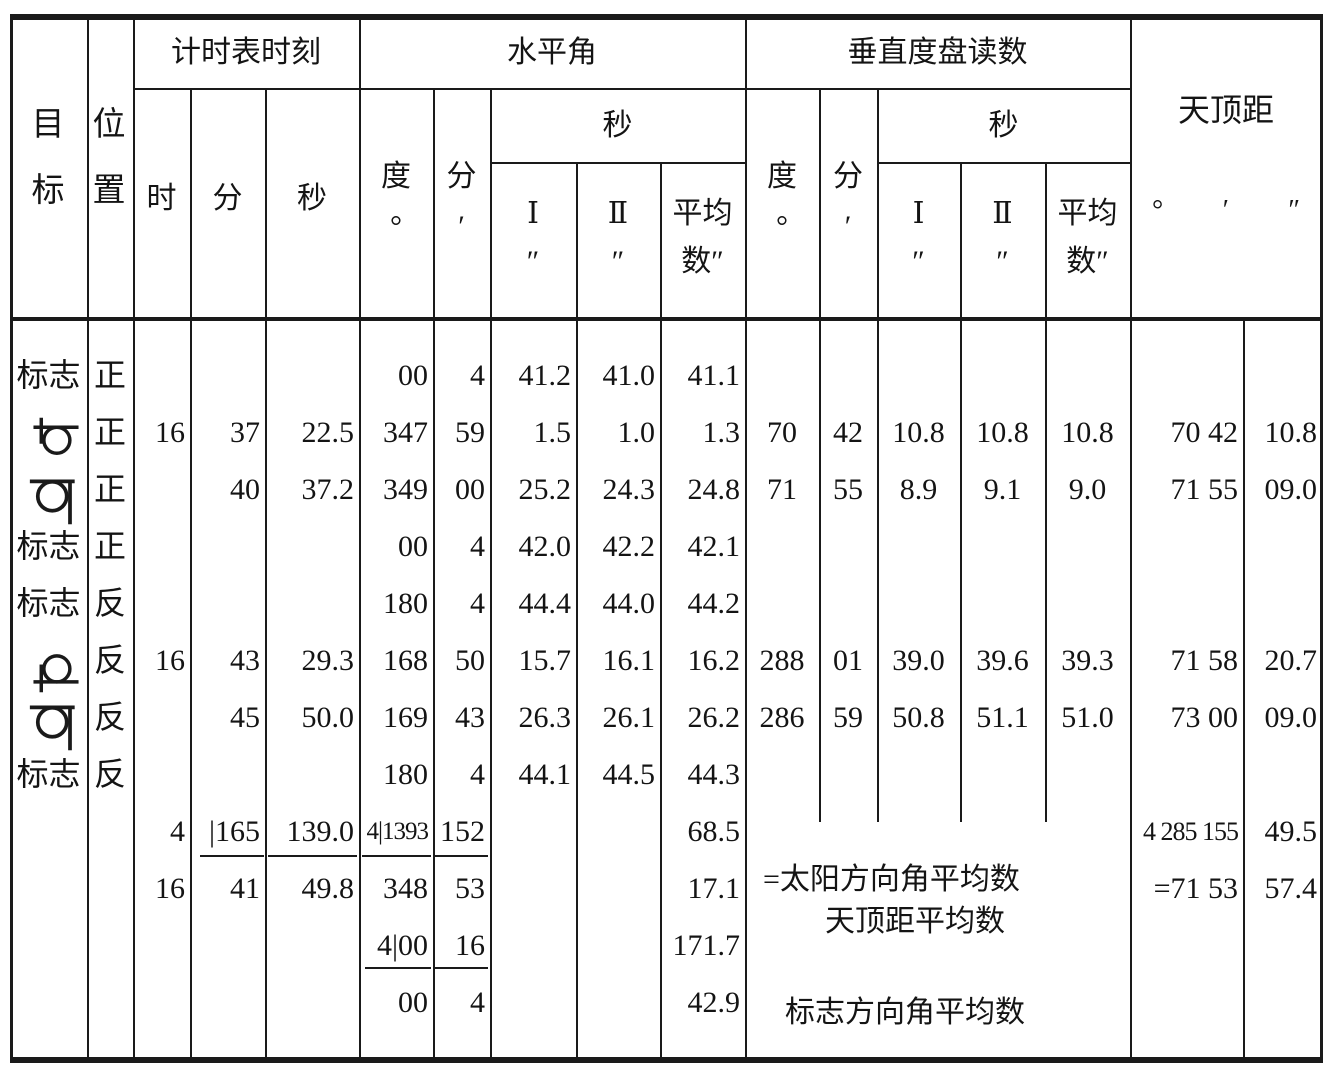 The width and height of the screenshot is (1343, 1084). What do you see at coordinates (629, 603) in the screenshot?
I see `cell-hII: 44.0` at bounding box center [629, 603].